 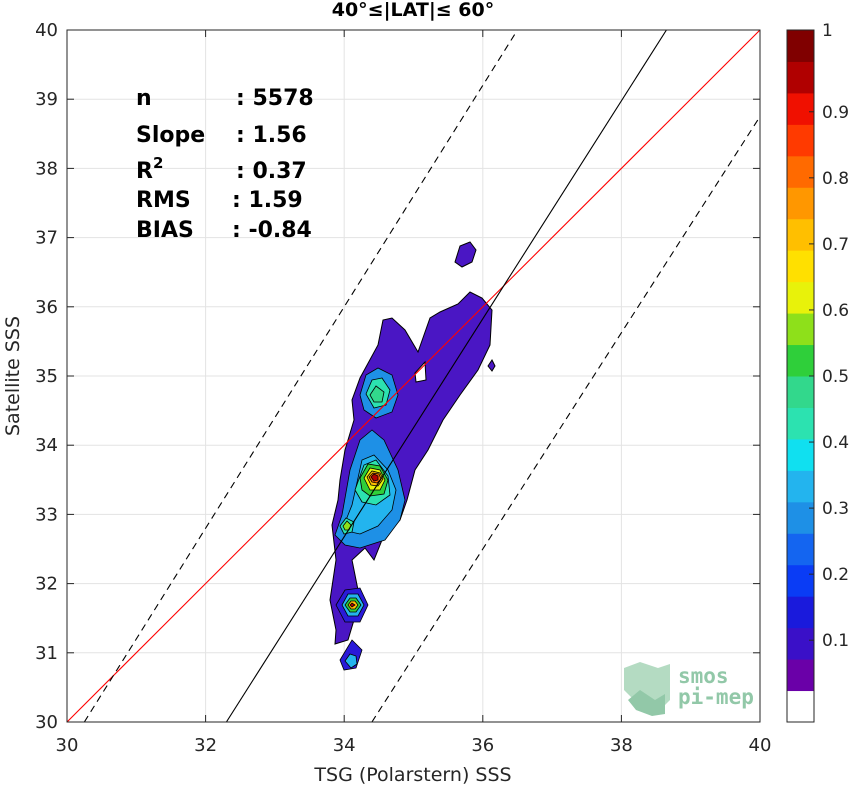 I want to click on colorbar-tick-label: 0.4, so click(x=835, y=443).